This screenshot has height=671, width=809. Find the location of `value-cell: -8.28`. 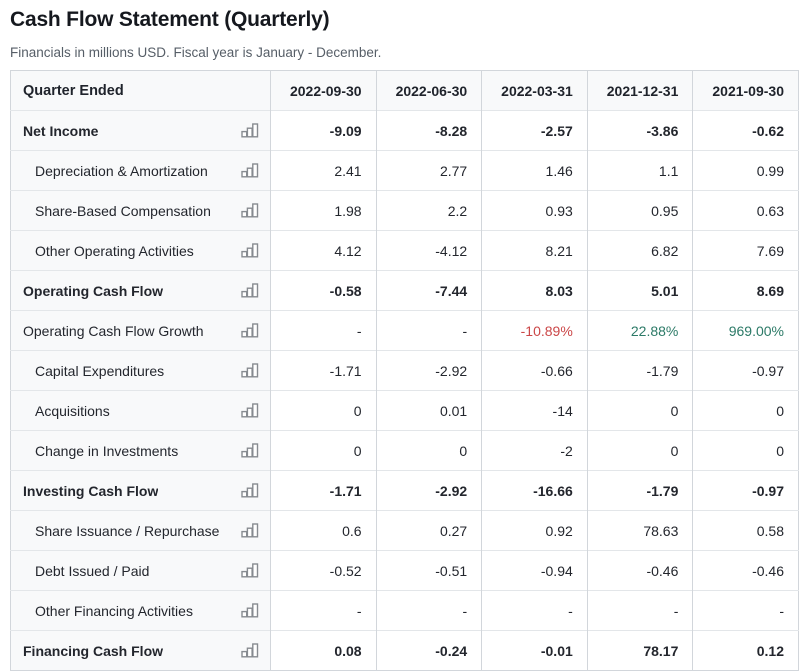

value-cell: -8.28 is located at coordinates (428, 130).